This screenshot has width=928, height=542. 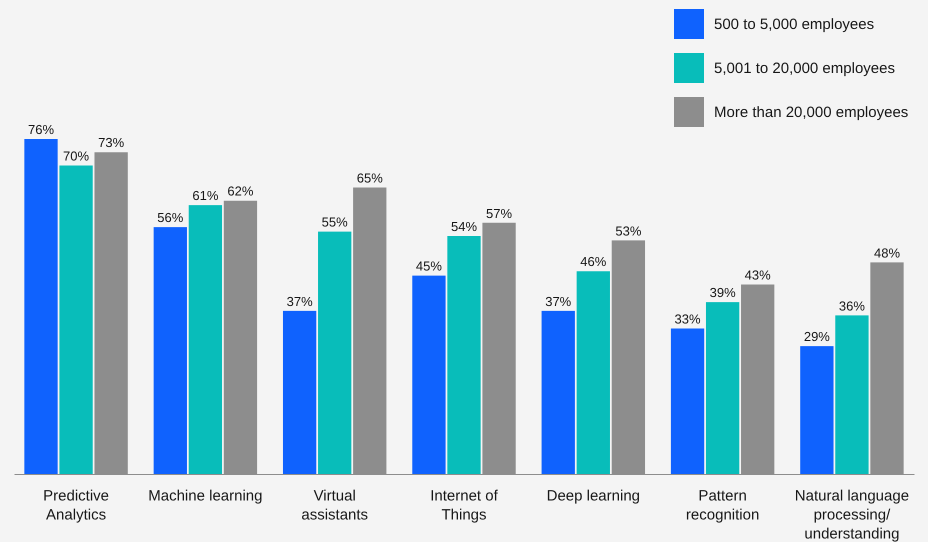 What do you see at coordinates (723, 506) in the screenshot?
I see `x-tick-label: Pattern recognition` at bounding box center [723, 506].